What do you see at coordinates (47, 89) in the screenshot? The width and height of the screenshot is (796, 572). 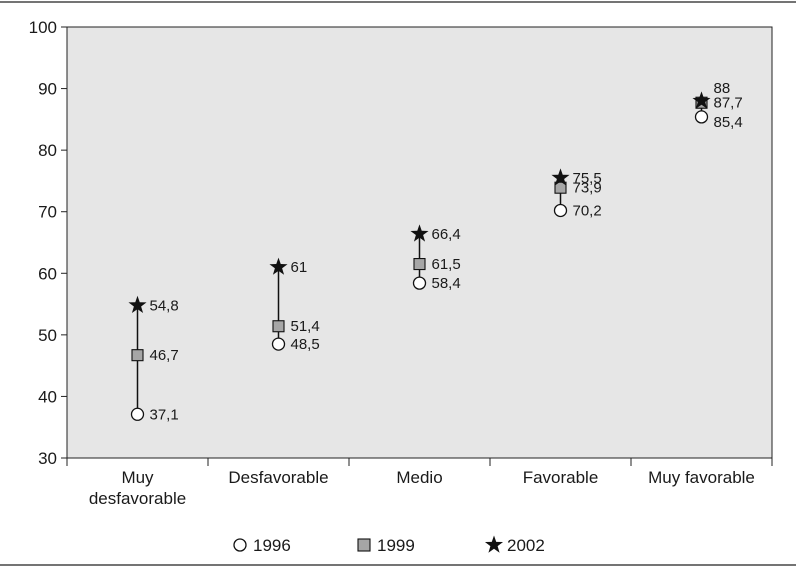 I see `y-tick-label: 90` at bounding box center [47, 89].